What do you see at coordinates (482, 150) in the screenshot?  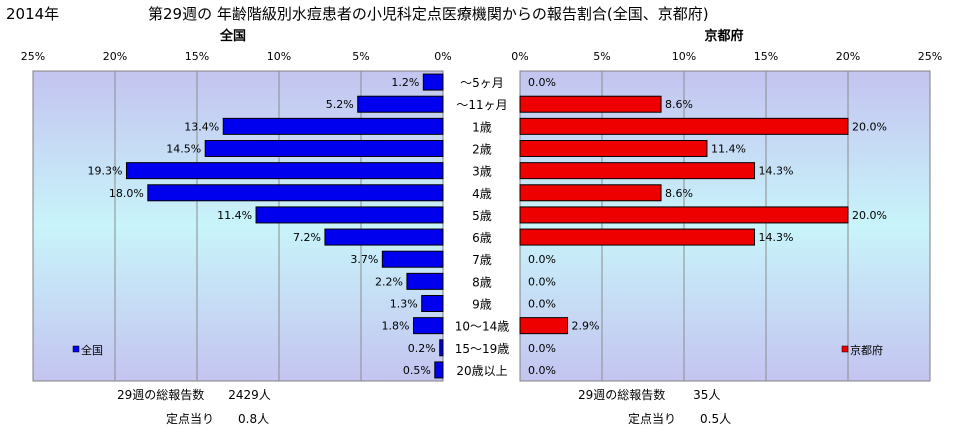 I see `category-label: 2歳` at bounding box center [482, 150].